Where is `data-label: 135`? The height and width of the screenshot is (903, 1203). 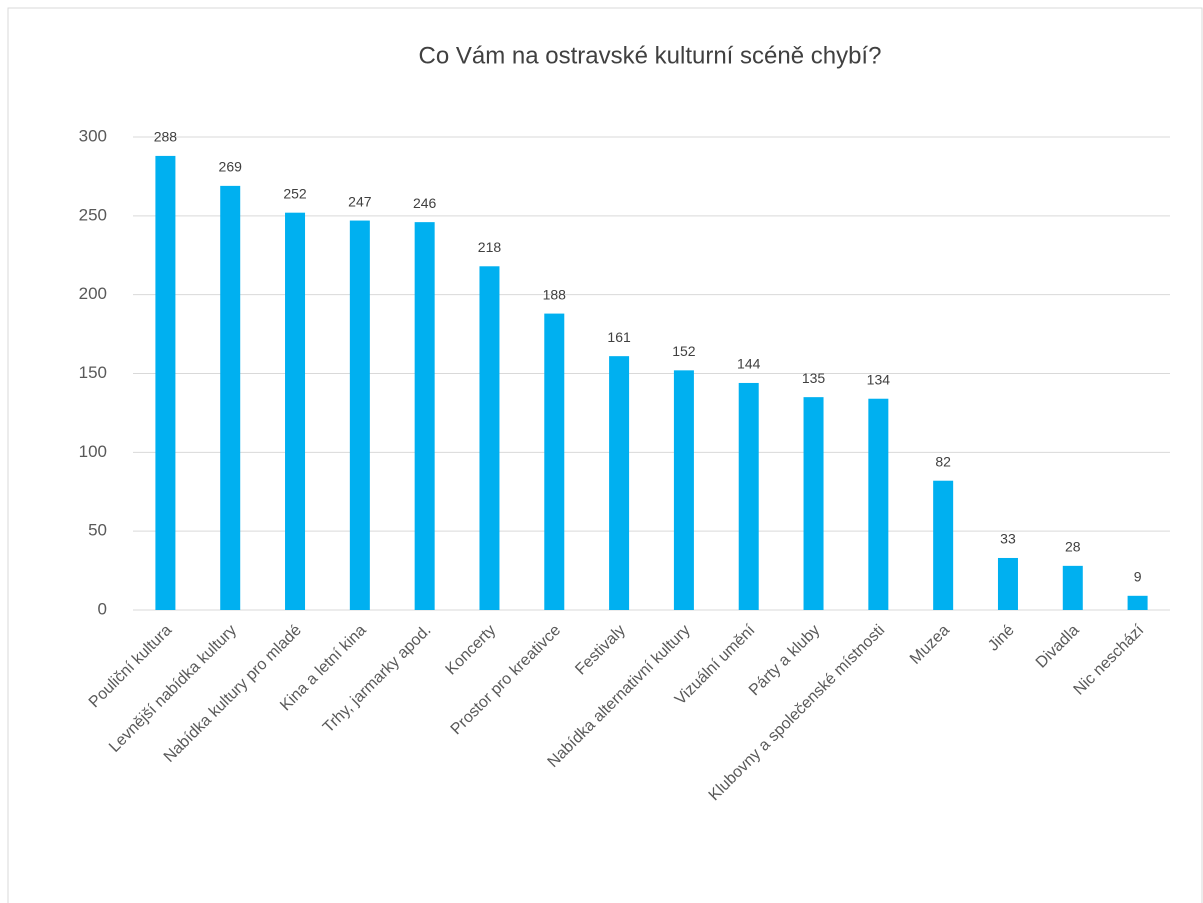 data-label: 135 is located at coordinates (814, 378).